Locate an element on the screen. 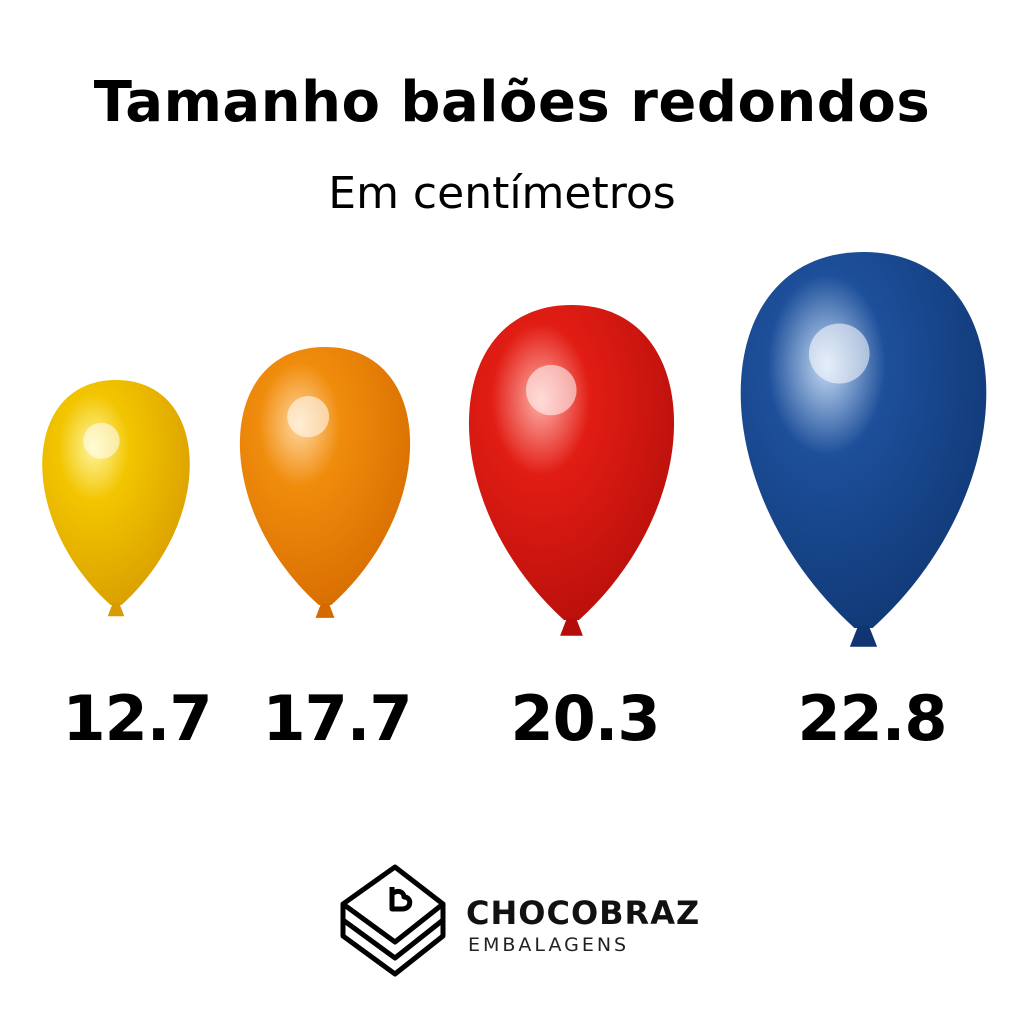 The width and height of the screenshot is (1024, 1024). page-subtitle: Em centímetros is located at coordinates (502, 193).